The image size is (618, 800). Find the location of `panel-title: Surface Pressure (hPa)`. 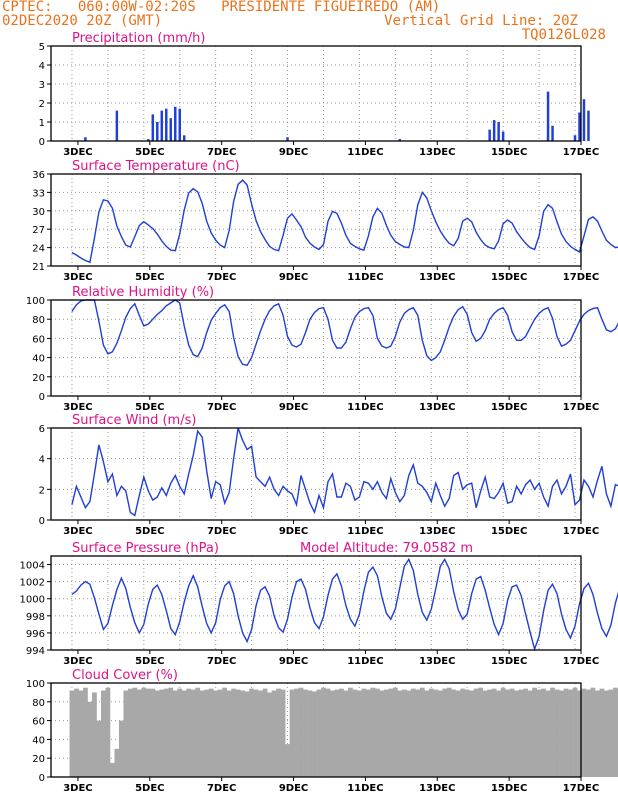

panel-title: Surface Pressure (hPa) is located at coordinates (145, 548).